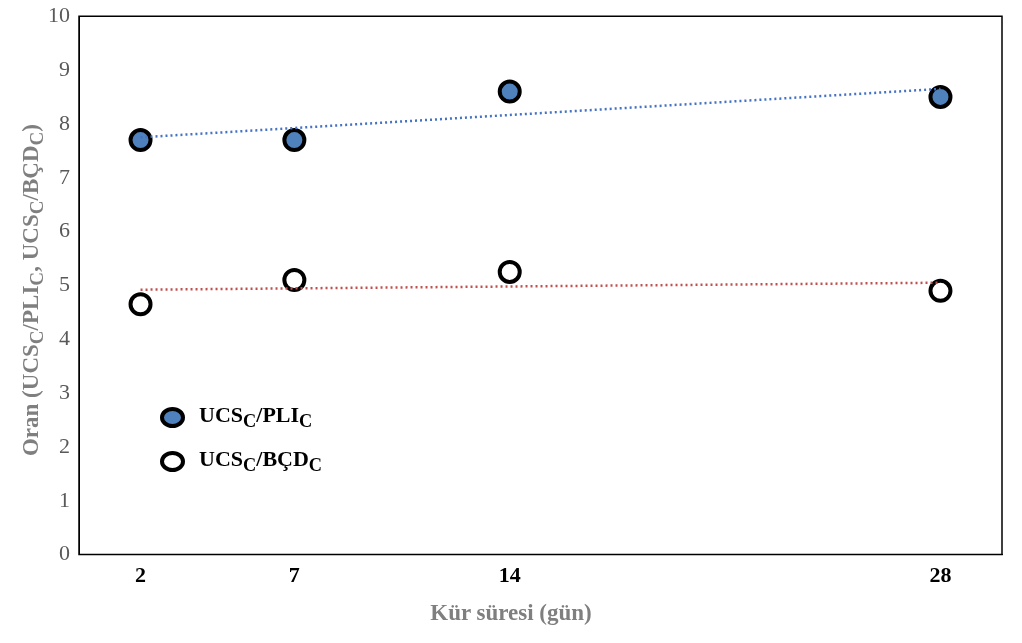 This screenshot has height=643, width=1022. What do you see at coordinates (511, 613) in the screenshot?
I see `x-axis-title: Kür süresi (gün)` at bounding box center [511, 613].